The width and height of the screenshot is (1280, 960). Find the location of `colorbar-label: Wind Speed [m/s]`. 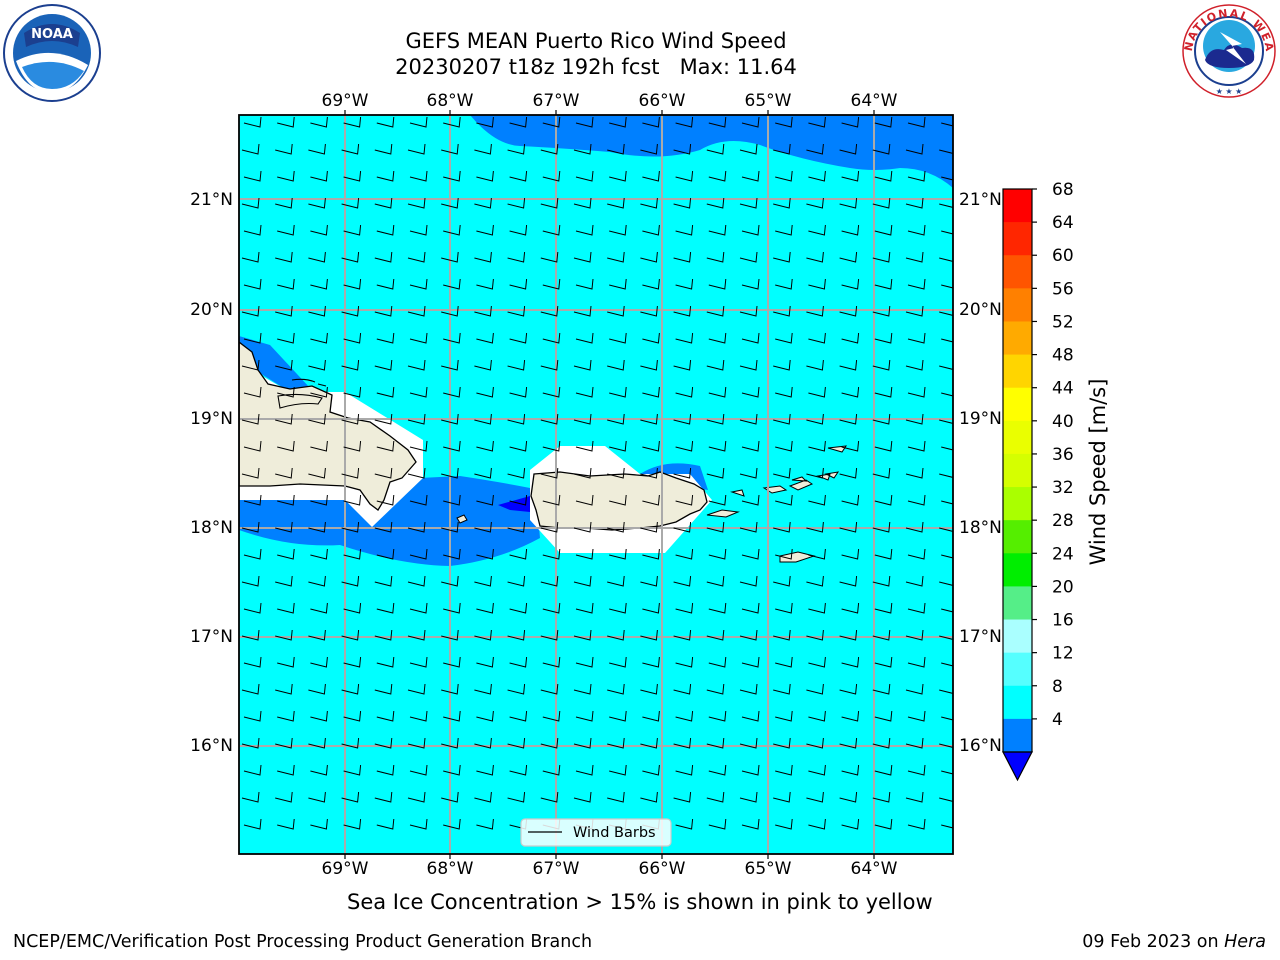

colorbar-label: Wind Speed [m/s] is located at coordinates (1098, 472).